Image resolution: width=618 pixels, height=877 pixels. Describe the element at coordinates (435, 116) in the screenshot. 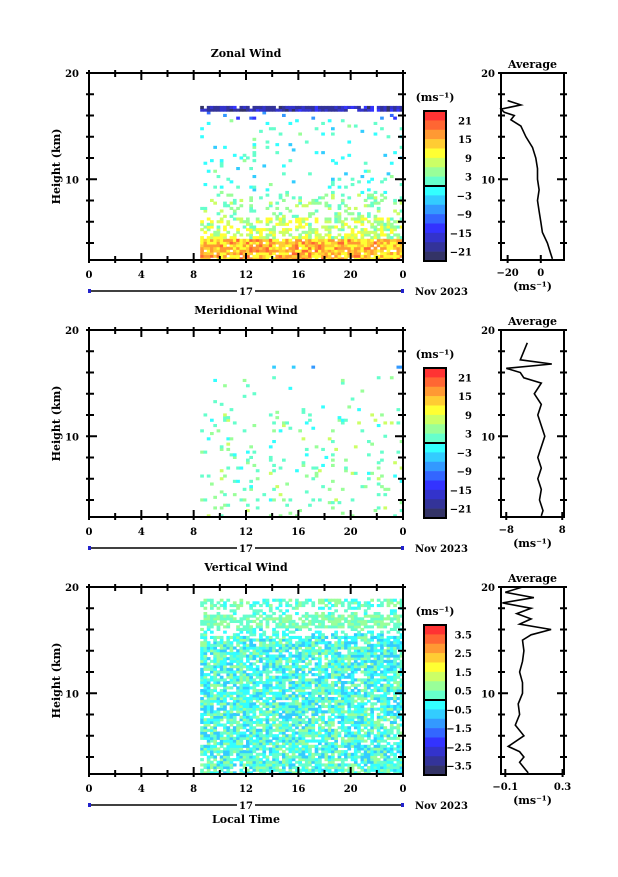

I see `colorbar-swatch` at that location.